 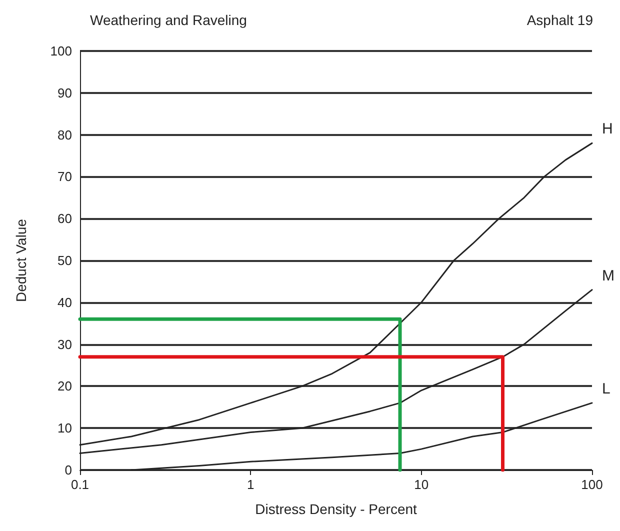 I want to click on y-tick-label: 50, so click(x=65, y=260).